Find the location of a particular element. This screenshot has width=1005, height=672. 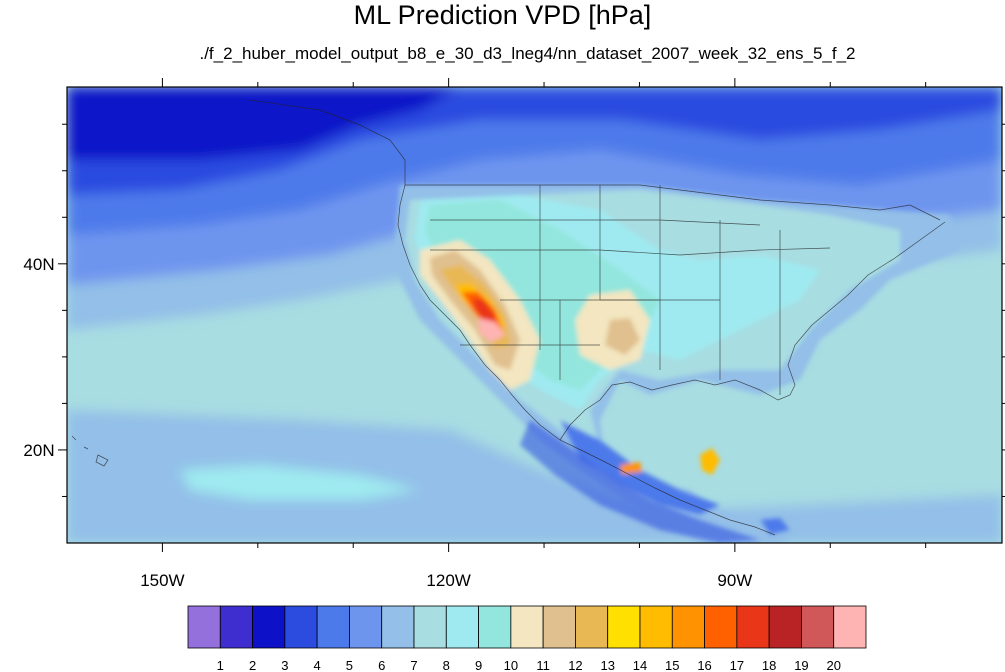

lat-tick-label: 40N is located at coordinates (38, 264).